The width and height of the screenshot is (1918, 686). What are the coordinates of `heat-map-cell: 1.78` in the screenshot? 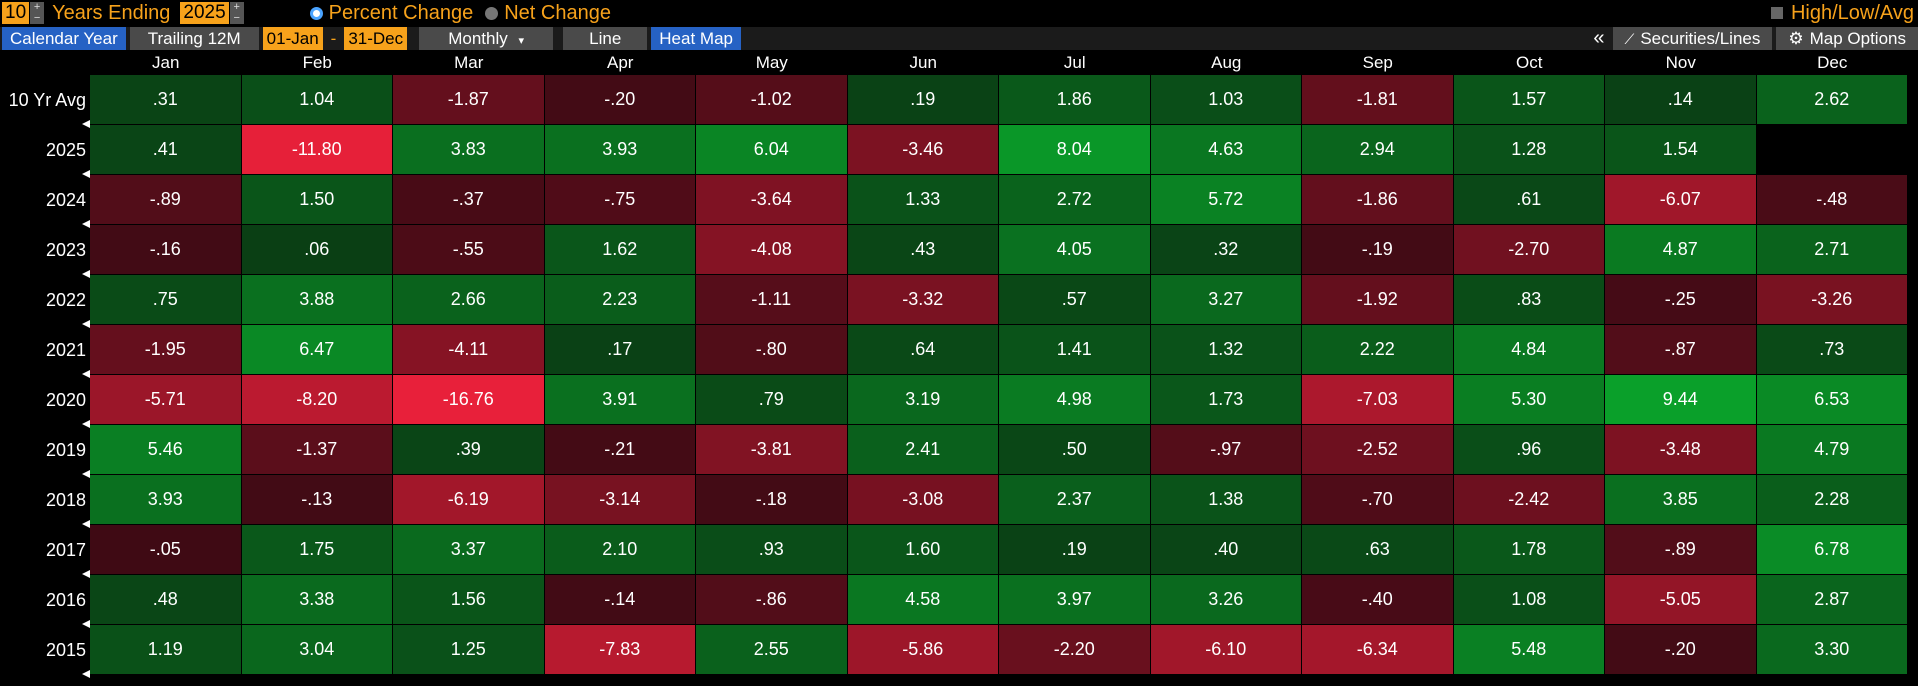 It's located at (1528, 549).